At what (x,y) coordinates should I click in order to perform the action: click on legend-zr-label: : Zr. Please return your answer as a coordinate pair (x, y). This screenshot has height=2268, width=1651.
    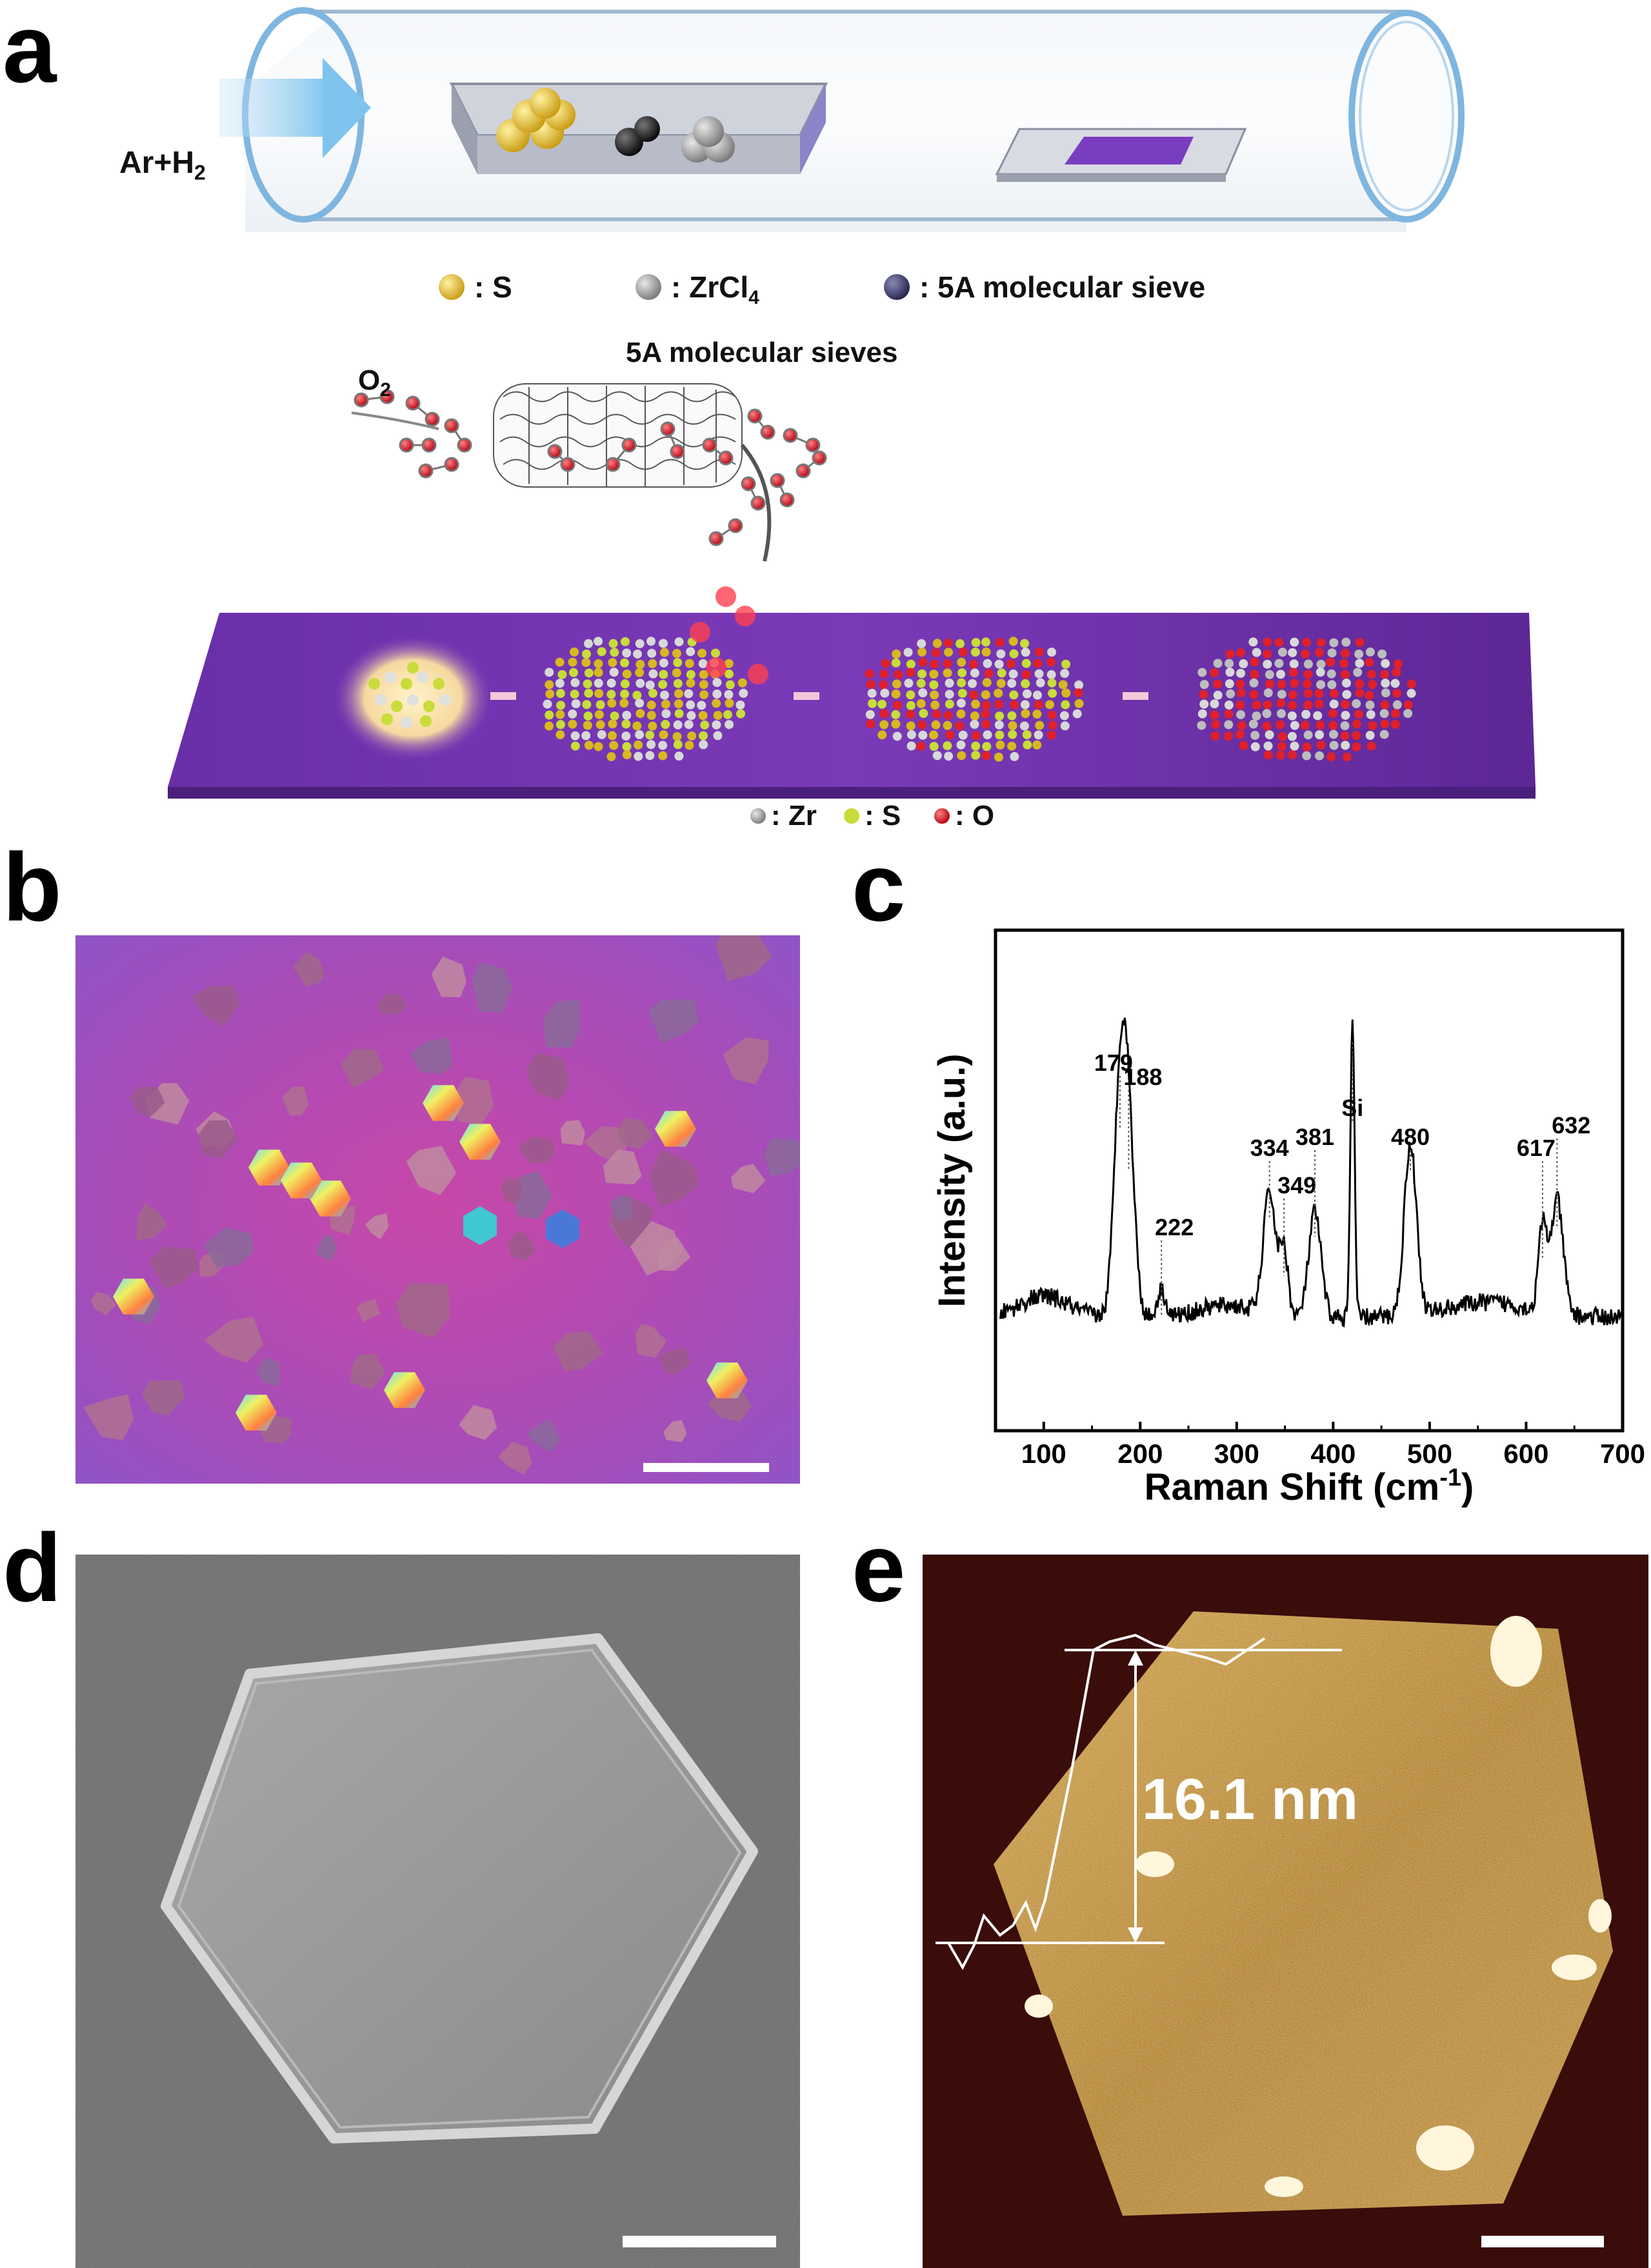
    Looking at the image, I should click on (794, 815).